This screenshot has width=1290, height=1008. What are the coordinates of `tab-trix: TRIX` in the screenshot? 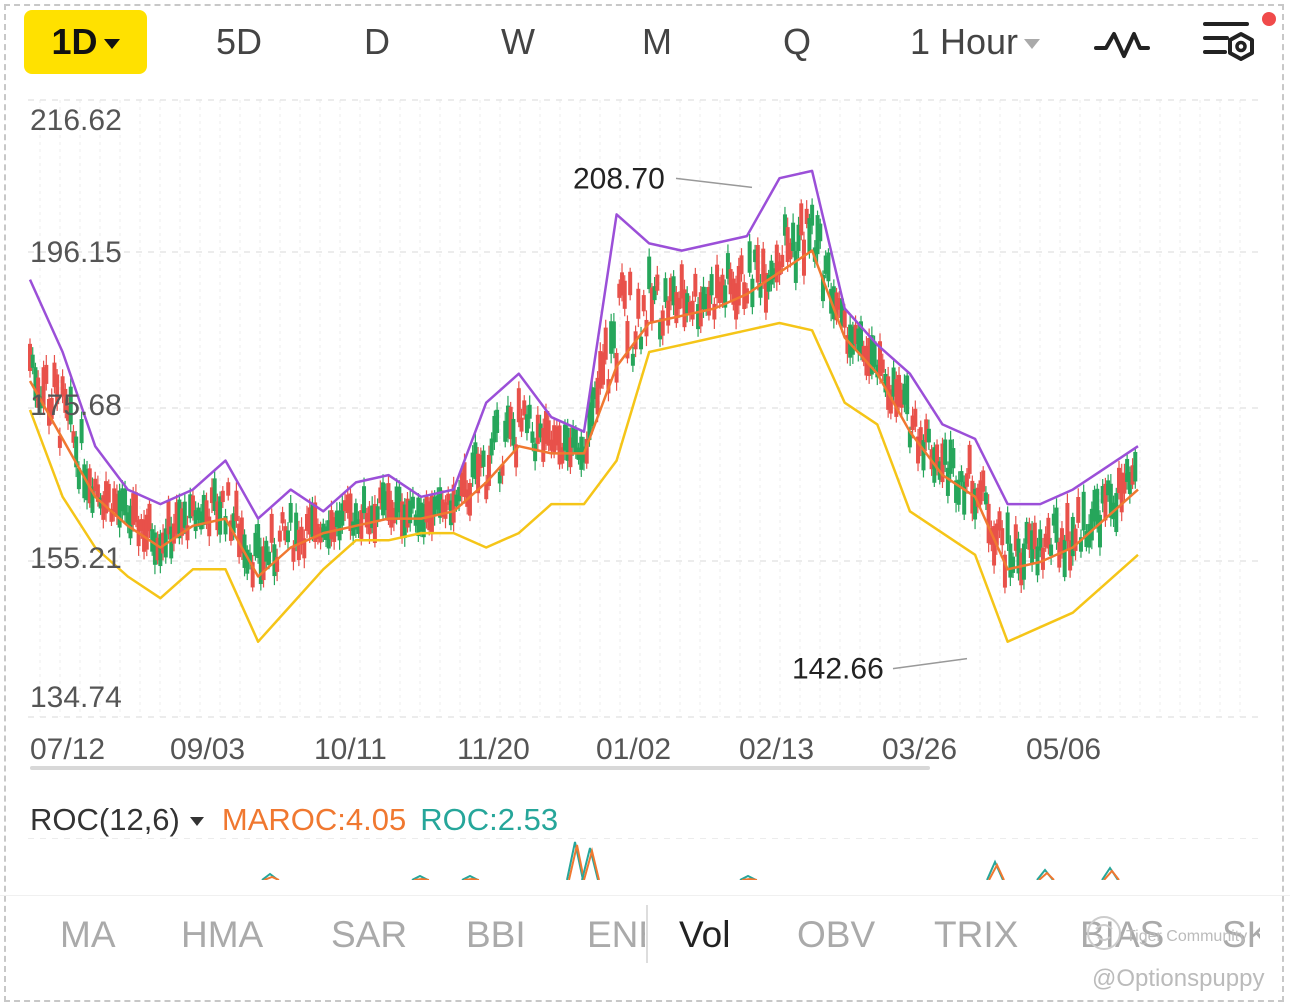 It's located at (976, 934).